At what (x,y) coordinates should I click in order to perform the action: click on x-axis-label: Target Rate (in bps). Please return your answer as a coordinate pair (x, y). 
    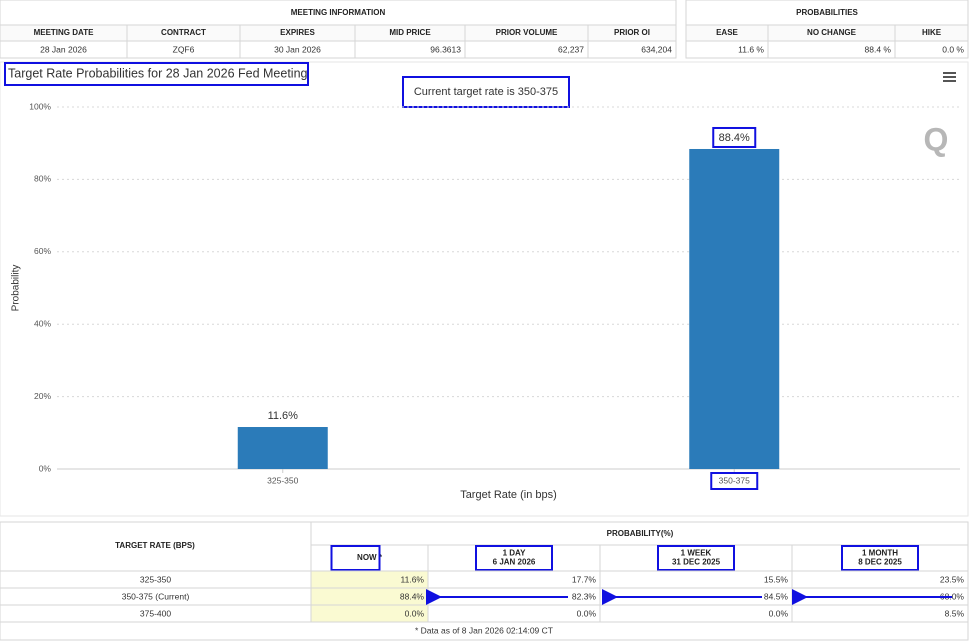
    Looking at the image, I should click on (508, 495).